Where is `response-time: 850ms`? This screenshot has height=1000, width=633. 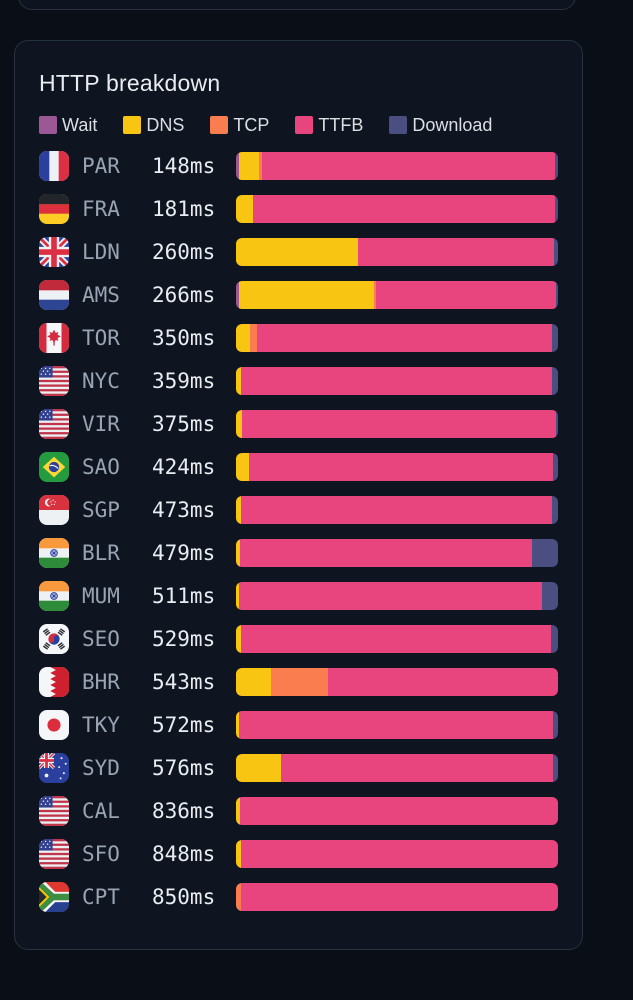
response-time: 850ms is located at coordinates (184, 896).